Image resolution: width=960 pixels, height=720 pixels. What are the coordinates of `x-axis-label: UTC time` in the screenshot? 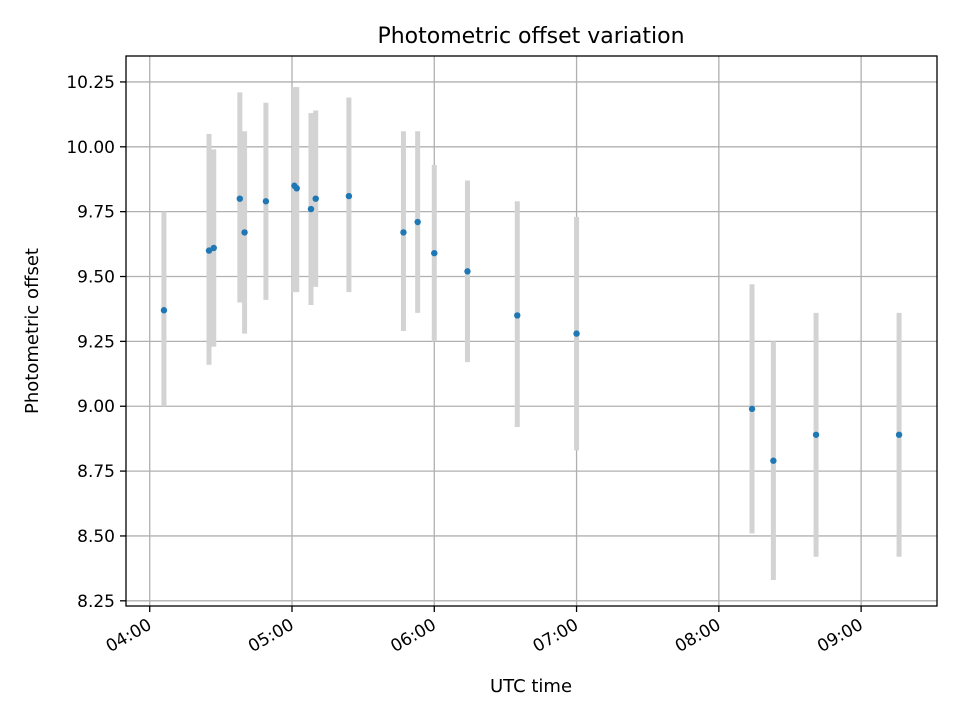 It's located at (531, 686).